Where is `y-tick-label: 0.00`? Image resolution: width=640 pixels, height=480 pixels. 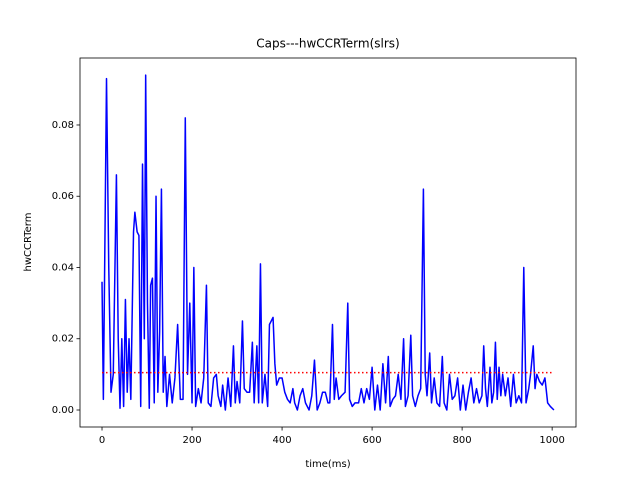
y-tick-label: 0.00 is located at coordinates (63, 410).